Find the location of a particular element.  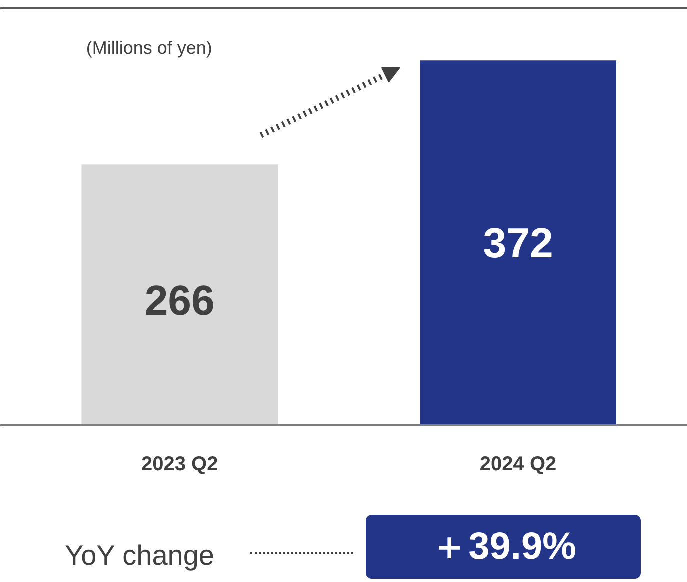

y-axis-title: (Millions of yen) is located at coordinates (149, 48).